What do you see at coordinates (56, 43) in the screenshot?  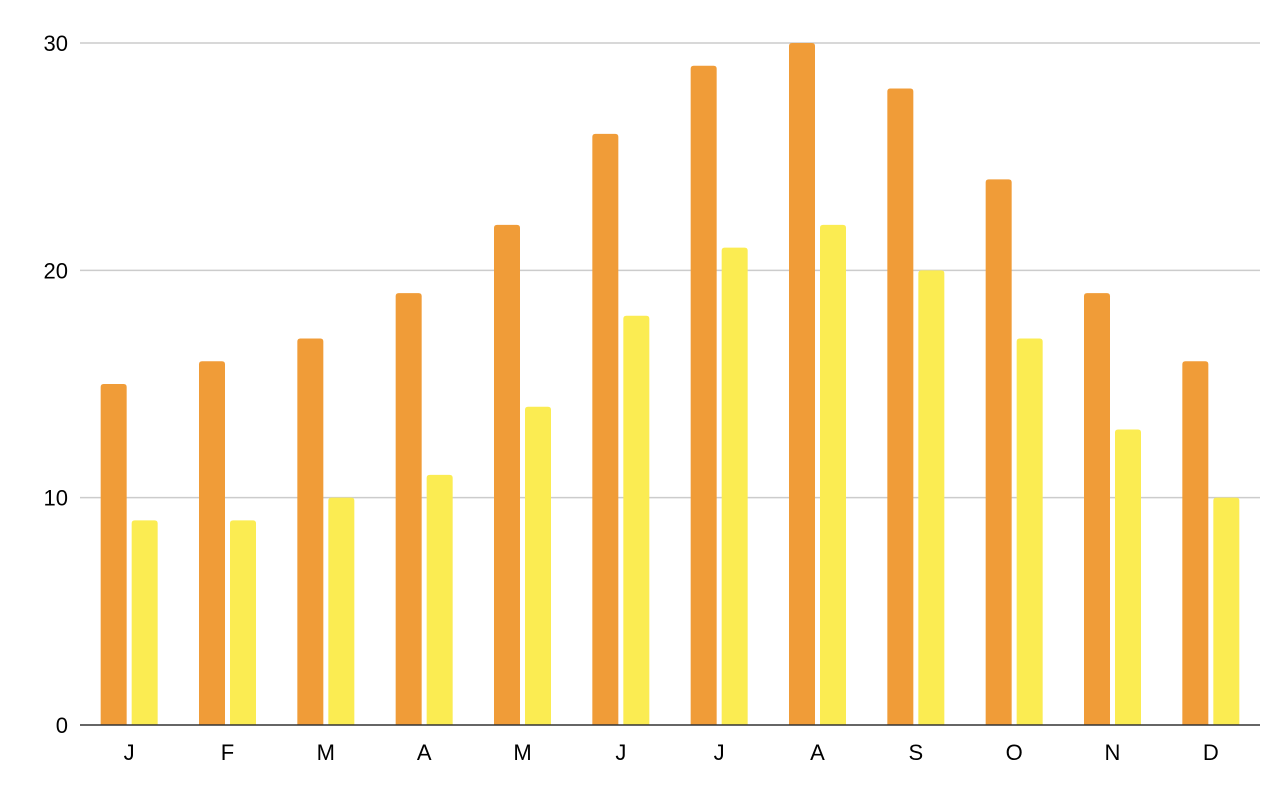 I see `y-tick-label: 30` at bounding box center [56, 43].